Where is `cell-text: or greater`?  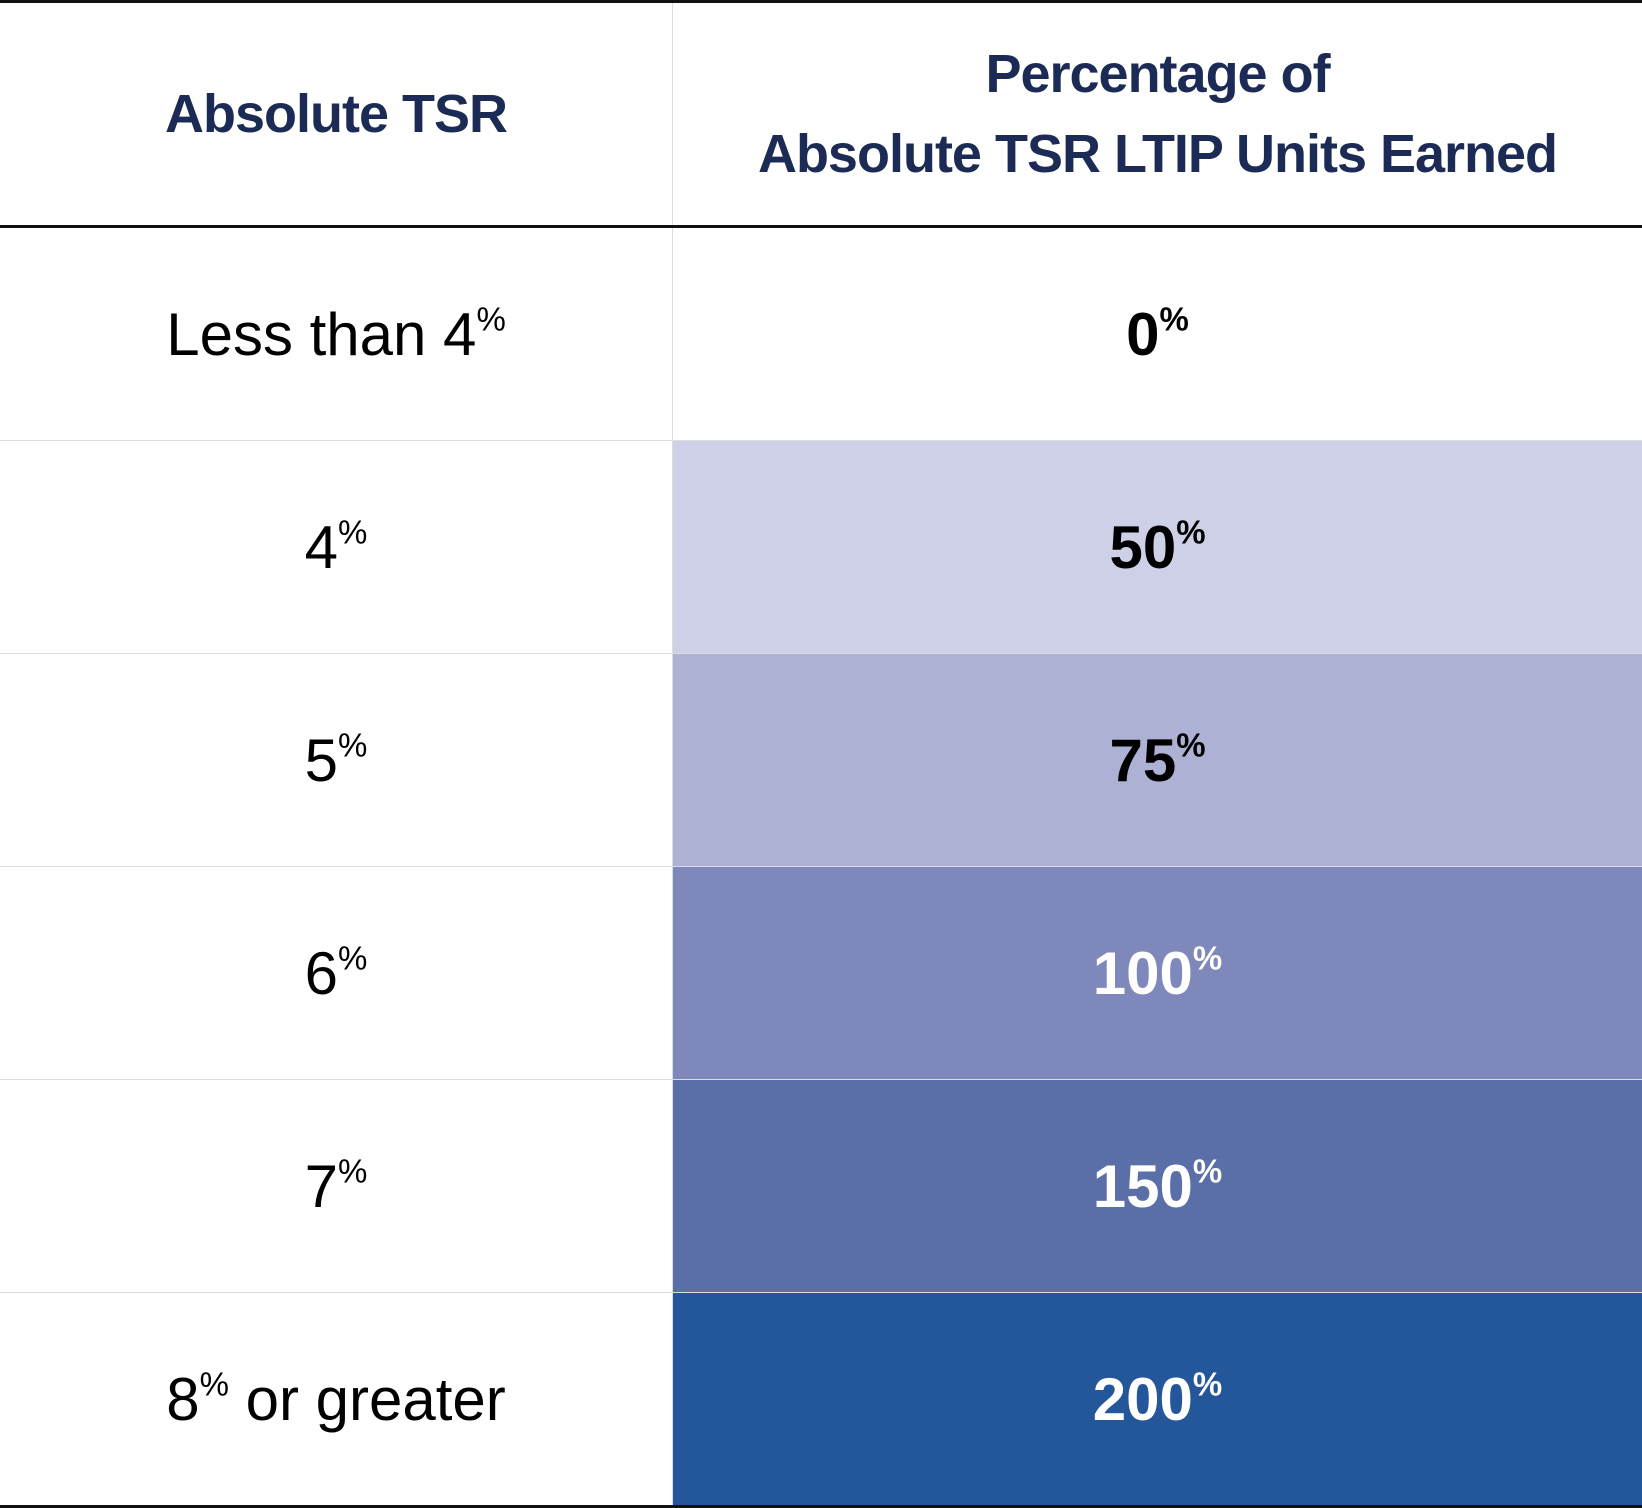
cell-text: or greater is located at coordinates (367, 1399).